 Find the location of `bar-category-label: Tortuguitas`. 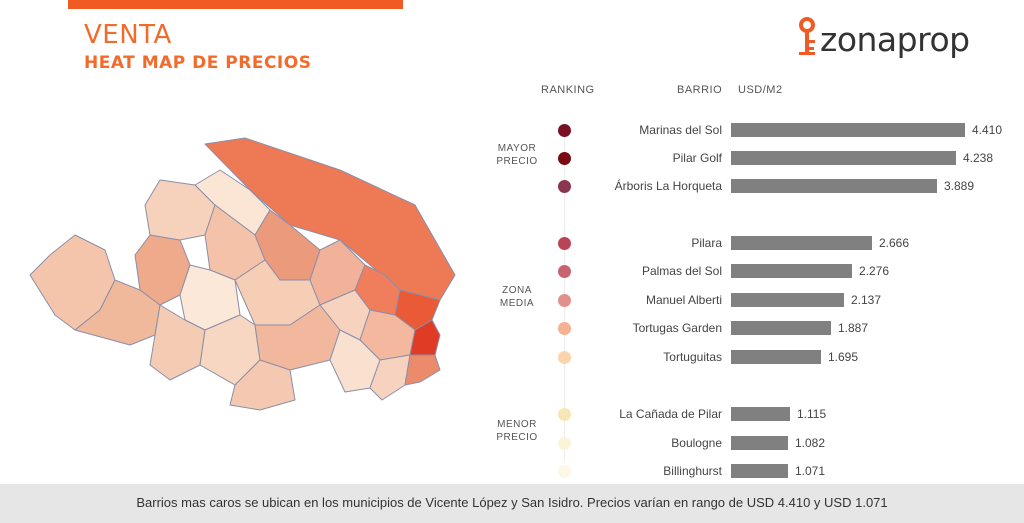

bar-category-label: Tortuguitas is located at coordinates (692, 357).